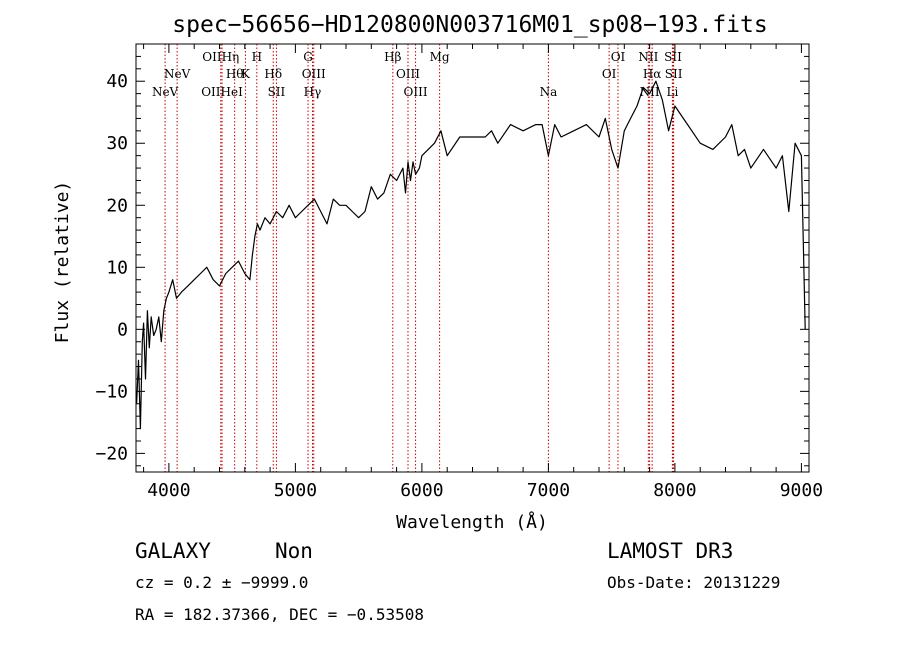 Image resolution: width=900 pixels, height=649 pixels. I want to click on x-tick-label: 4000, so click(168, 490).